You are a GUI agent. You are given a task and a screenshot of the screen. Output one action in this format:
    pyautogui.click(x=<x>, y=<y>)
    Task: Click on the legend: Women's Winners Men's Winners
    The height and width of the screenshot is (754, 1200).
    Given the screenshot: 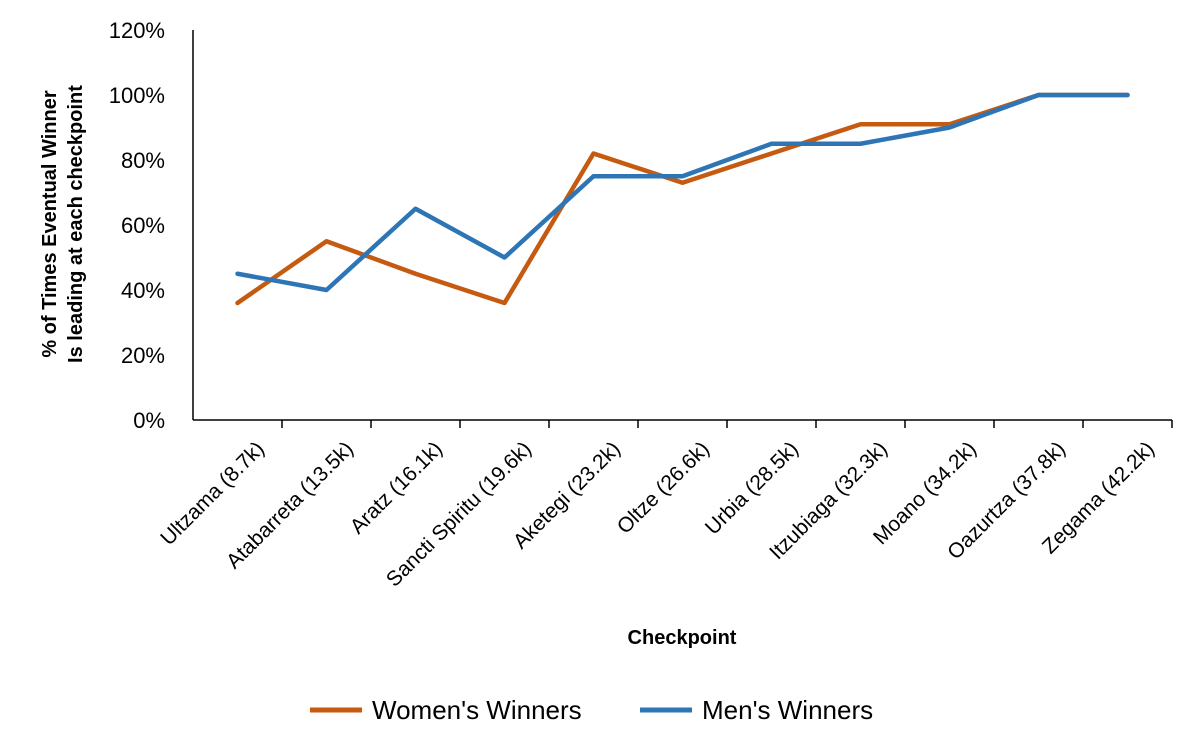 What is the action you would take?
    pyautogui.click(x=591, y=710)
    